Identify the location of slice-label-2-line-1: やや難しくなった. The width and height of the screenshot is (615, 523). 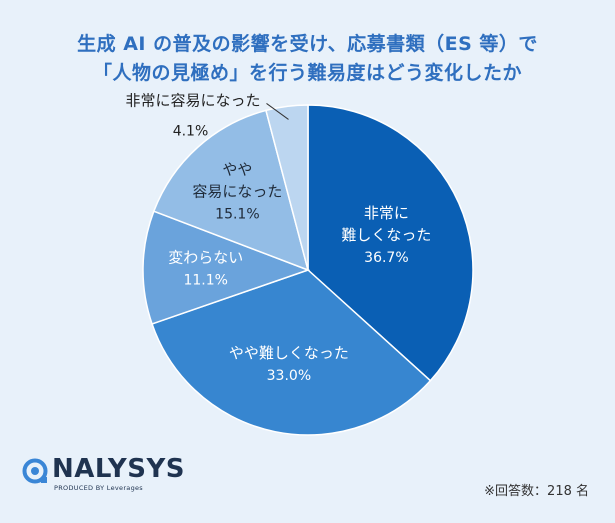
(289, 353).